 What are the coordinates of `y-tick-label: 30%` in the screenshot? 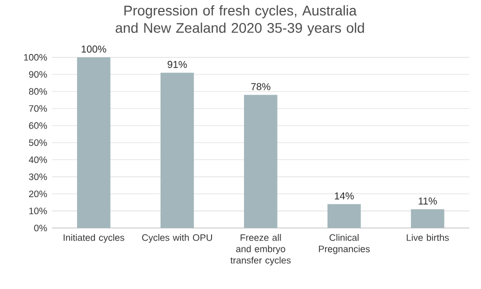 It's located at (37, 177).